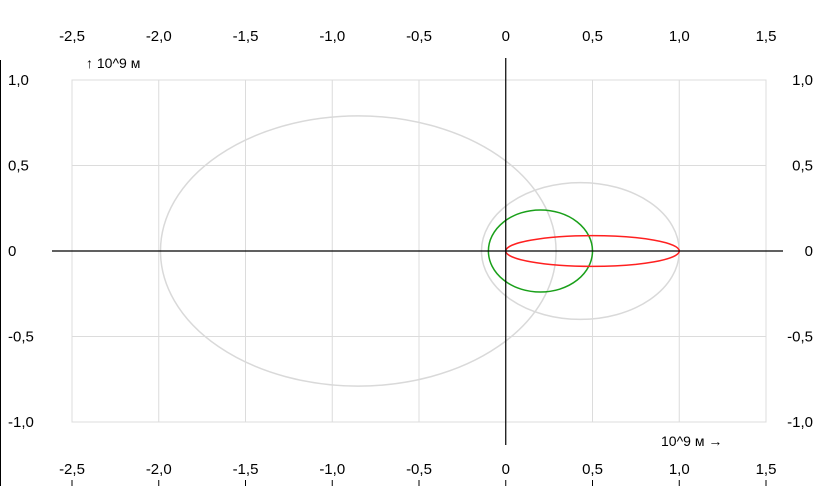 The image size is (815, 486). What do you see at coordinates (802, 80) in the screenshot?
I see `y-tick-label-right: 1,0` at bounding box center [802, 80].